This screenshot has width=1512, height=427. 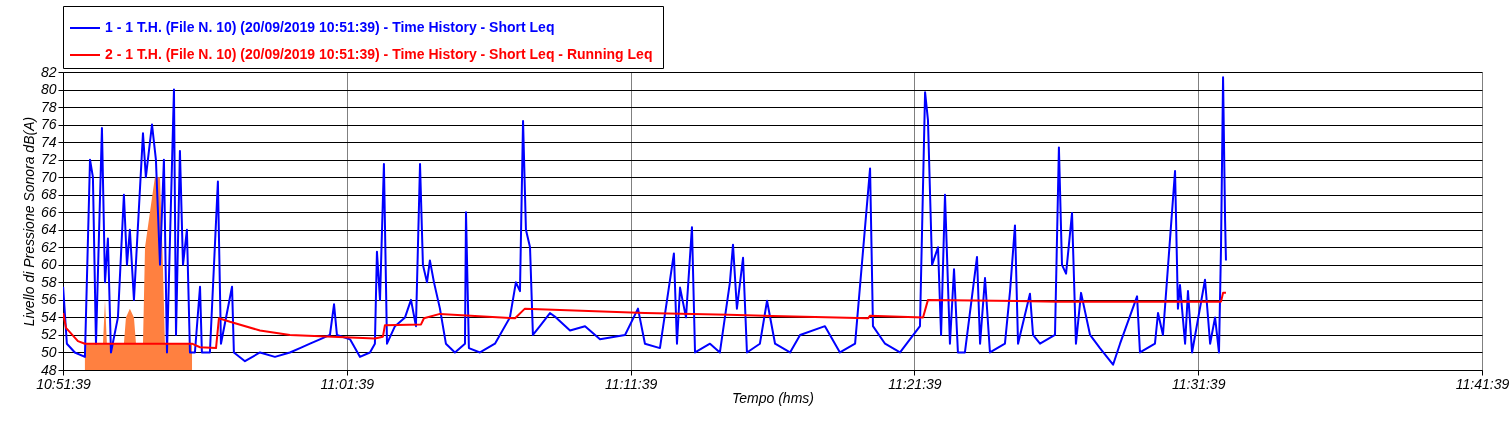 What do you see at coordinates (48, 369) in the screenshot?
I see `y-tick-label: 48` at bounding box center [48, 369].